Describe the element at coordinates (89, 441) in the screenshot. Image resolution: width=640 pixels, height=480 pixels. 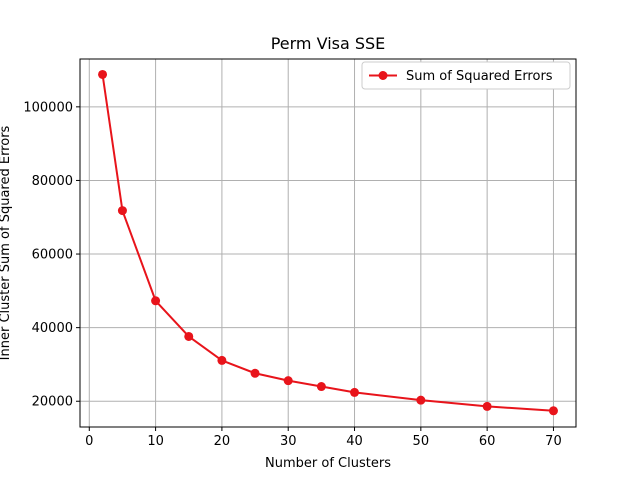
I see `x-tick-label: 0` at that location.